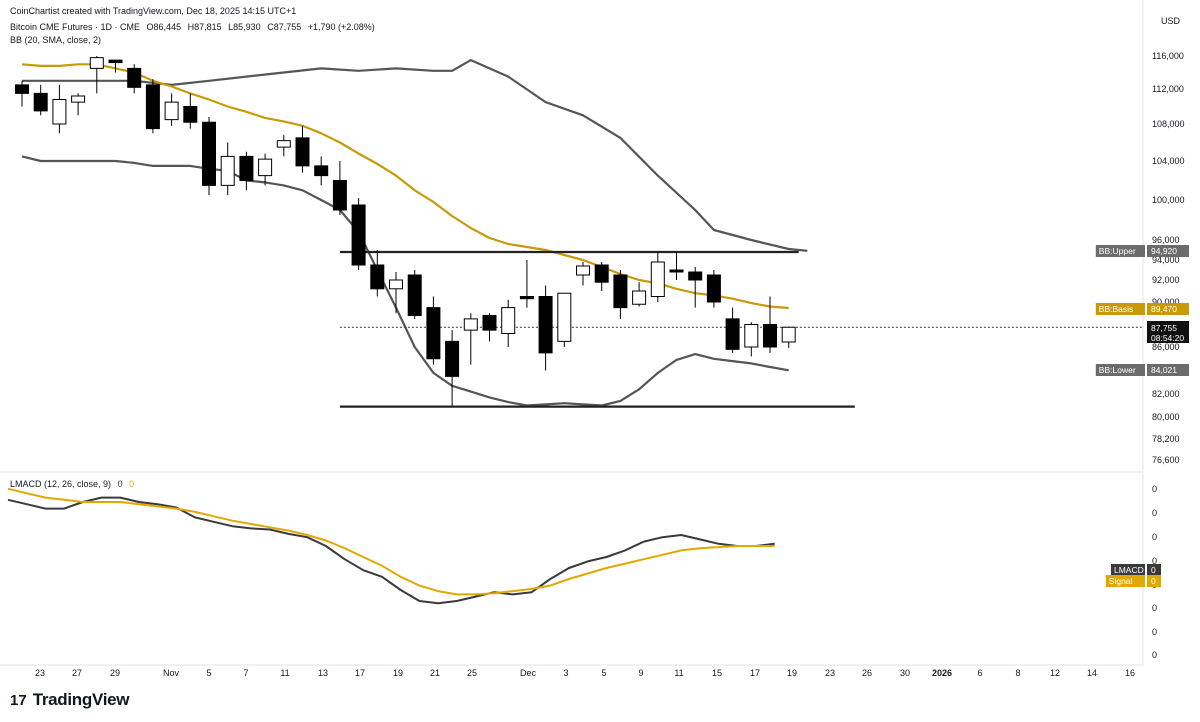  Describe the element at coordinates (1154, 581) in the screenshot. I see `signal-tag-value-bg` at that location.